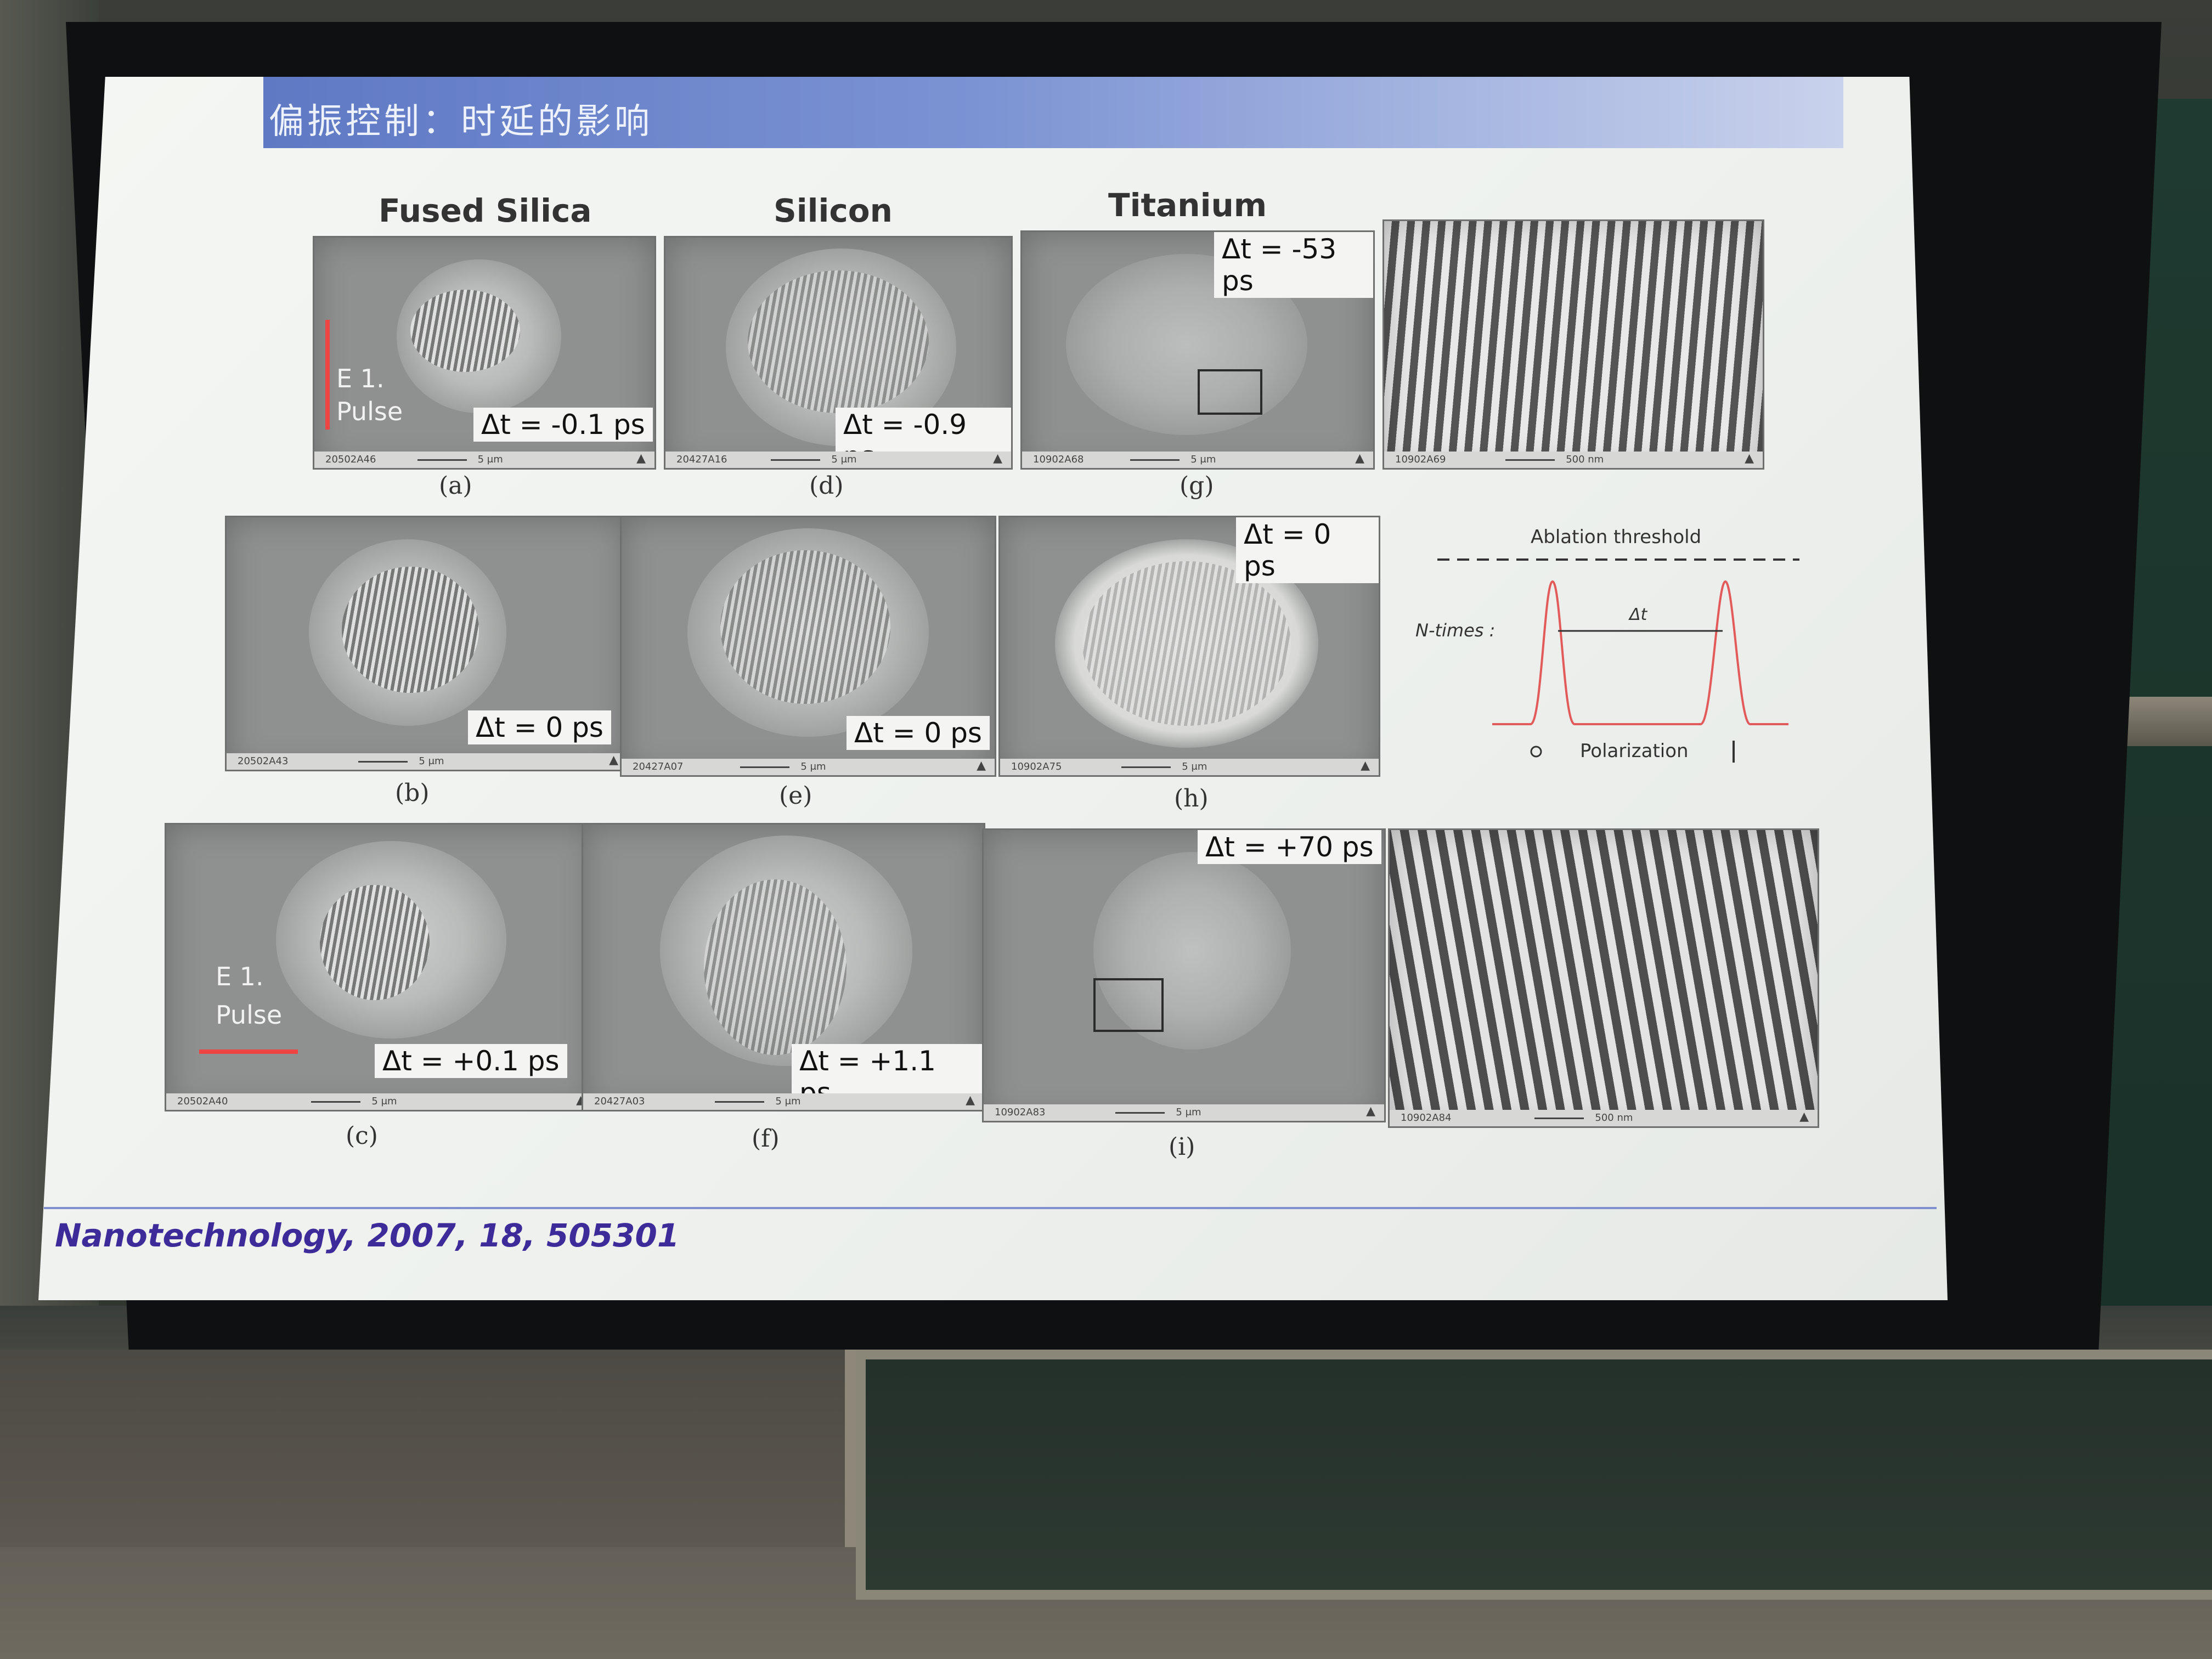 The image size is (2212, 1659). I want to click on slide-footer-rule, so click(991, 1208).